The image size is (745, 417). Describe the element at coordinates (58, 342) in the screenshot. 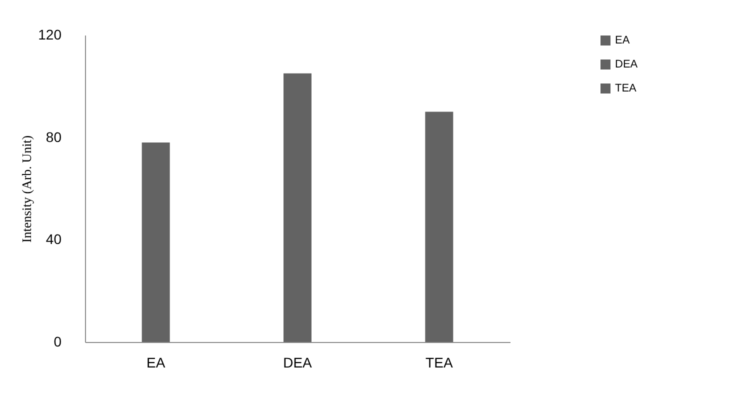

I see `y-tick-label: 0` at that location.